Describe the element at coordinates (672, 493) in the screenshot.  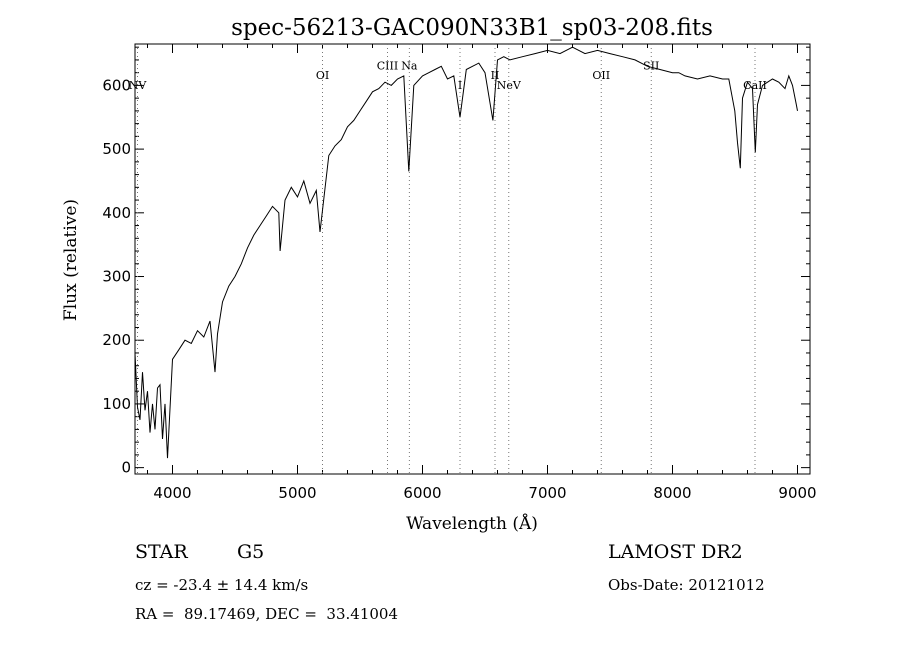
I see `x-tick-label: 8000` at that location.